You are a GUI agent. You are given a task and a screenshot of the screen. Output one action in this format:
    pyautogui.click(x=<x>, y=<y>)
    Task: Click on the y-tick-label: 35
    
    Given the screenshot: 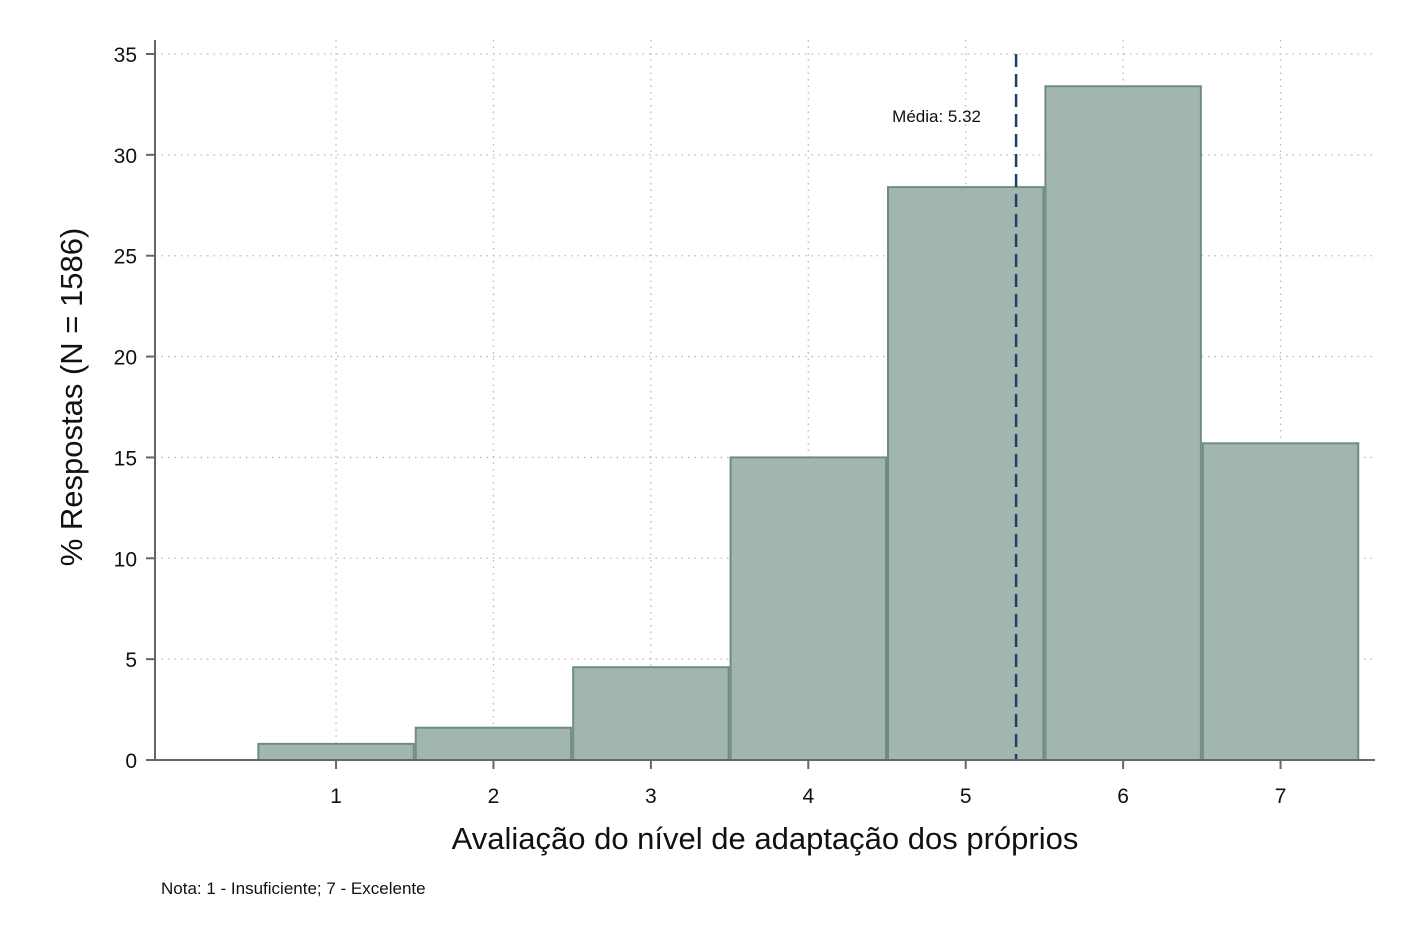 What is the action you would take?
    pyautogui.click(x=125, y=55)
    